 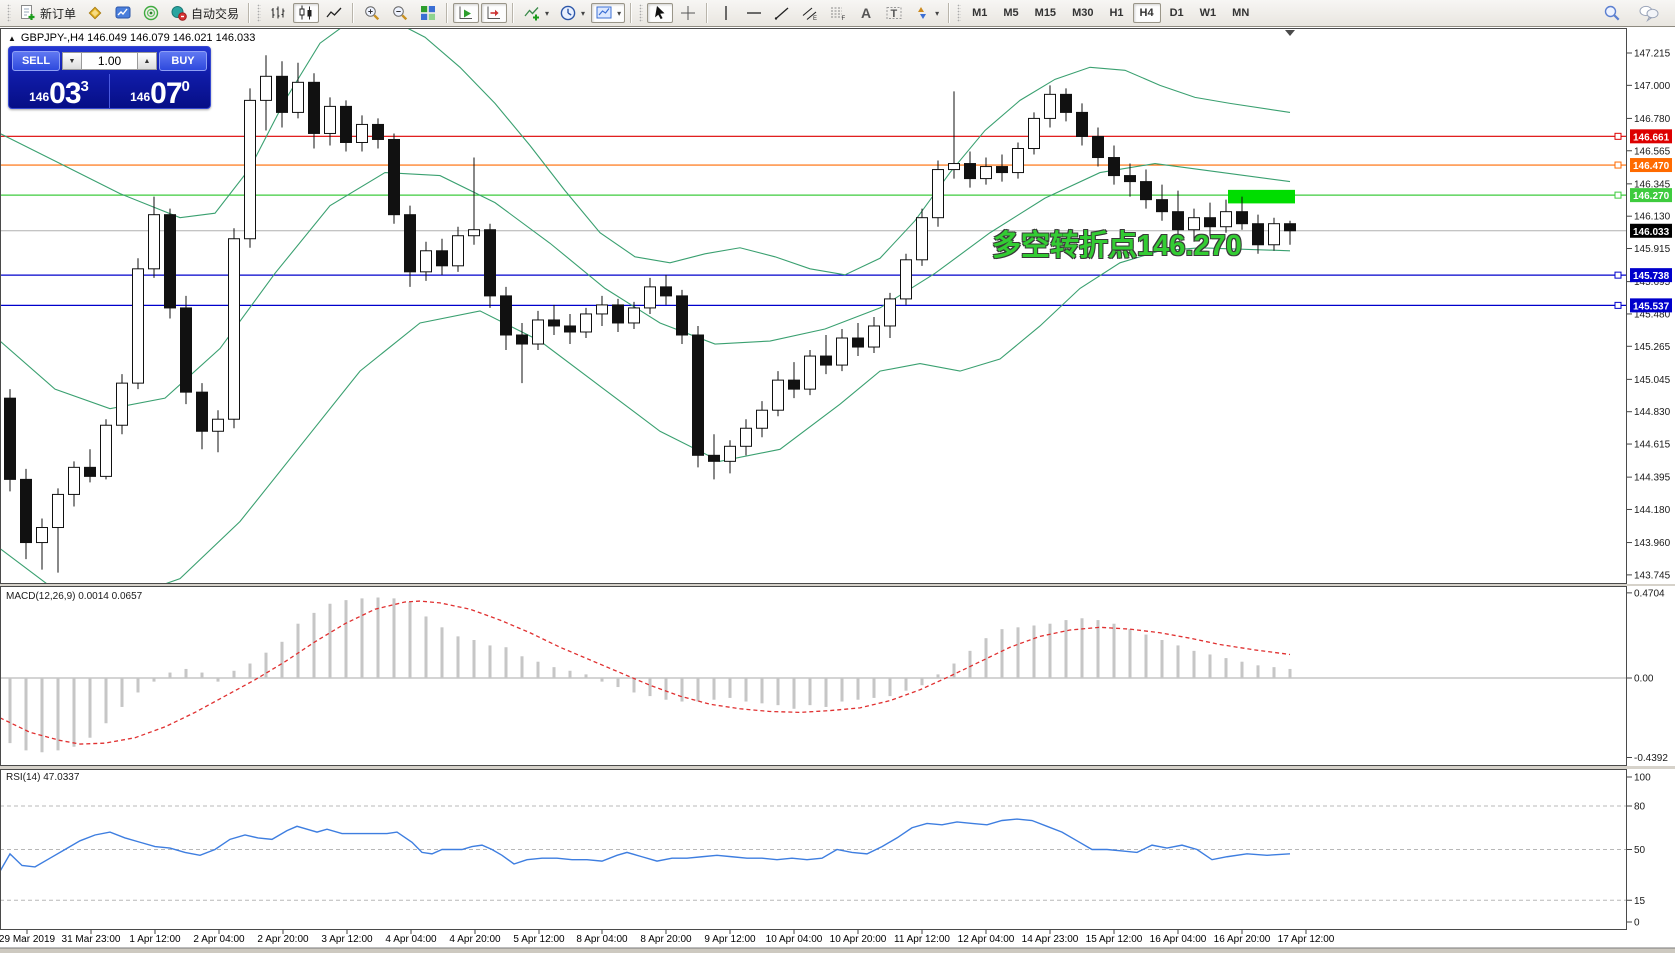 I want to click on line-chart-icon, so click(x=334, y=13).